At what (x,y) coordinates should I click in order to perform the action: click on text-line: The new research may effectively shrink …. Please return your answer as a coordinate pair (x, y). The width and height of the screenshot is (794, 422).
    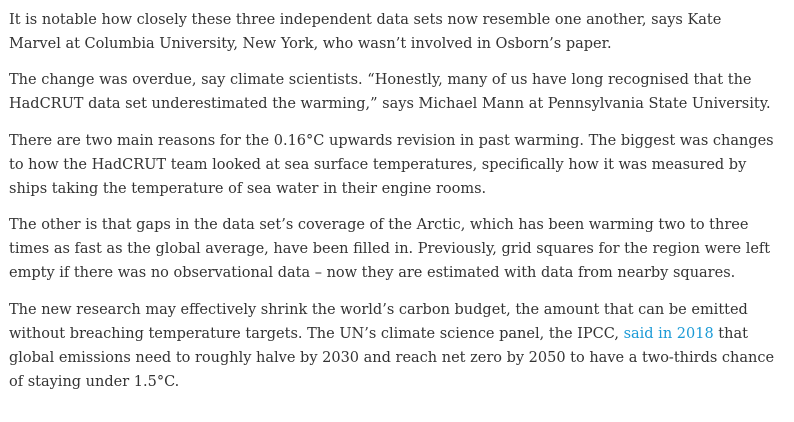
    Looking at the image, I should click on (378, 310).